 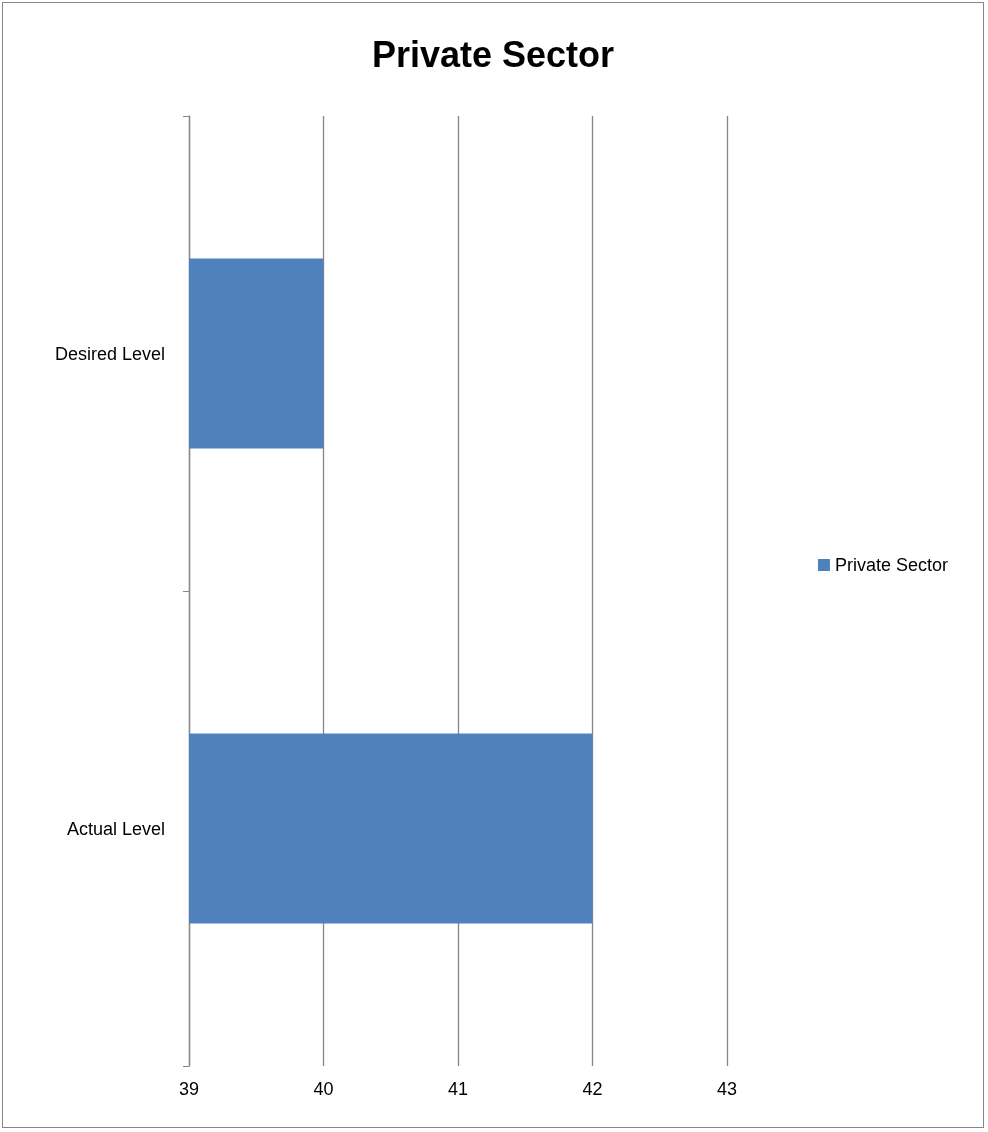 I want to click on y-tick-label: Actual Level, so click(x=115, y=828).